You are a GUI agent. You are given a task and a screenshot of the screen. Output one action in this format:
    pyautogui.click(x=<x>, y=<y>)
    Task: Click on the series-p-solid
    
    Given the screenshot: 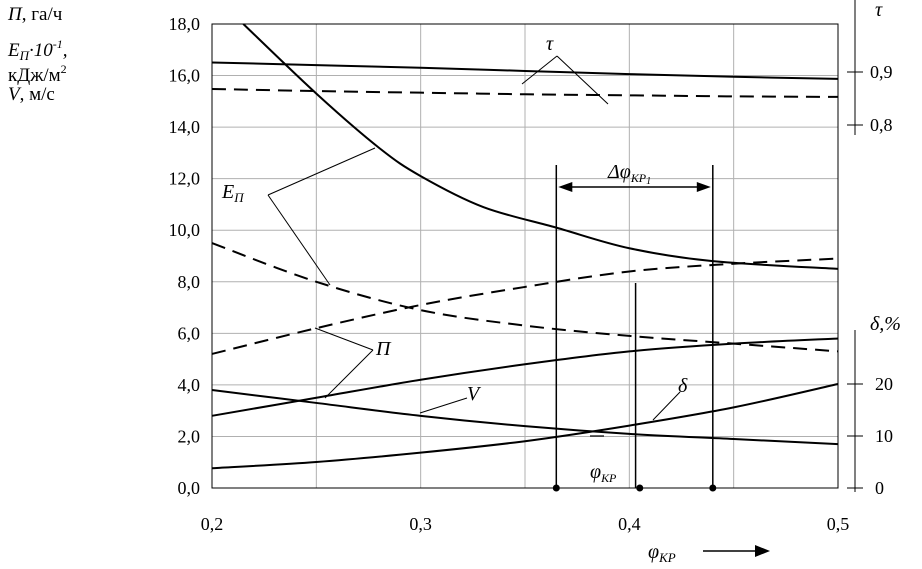 What is the action you would take?
    pyautogui.click(x=525, y=377)
    